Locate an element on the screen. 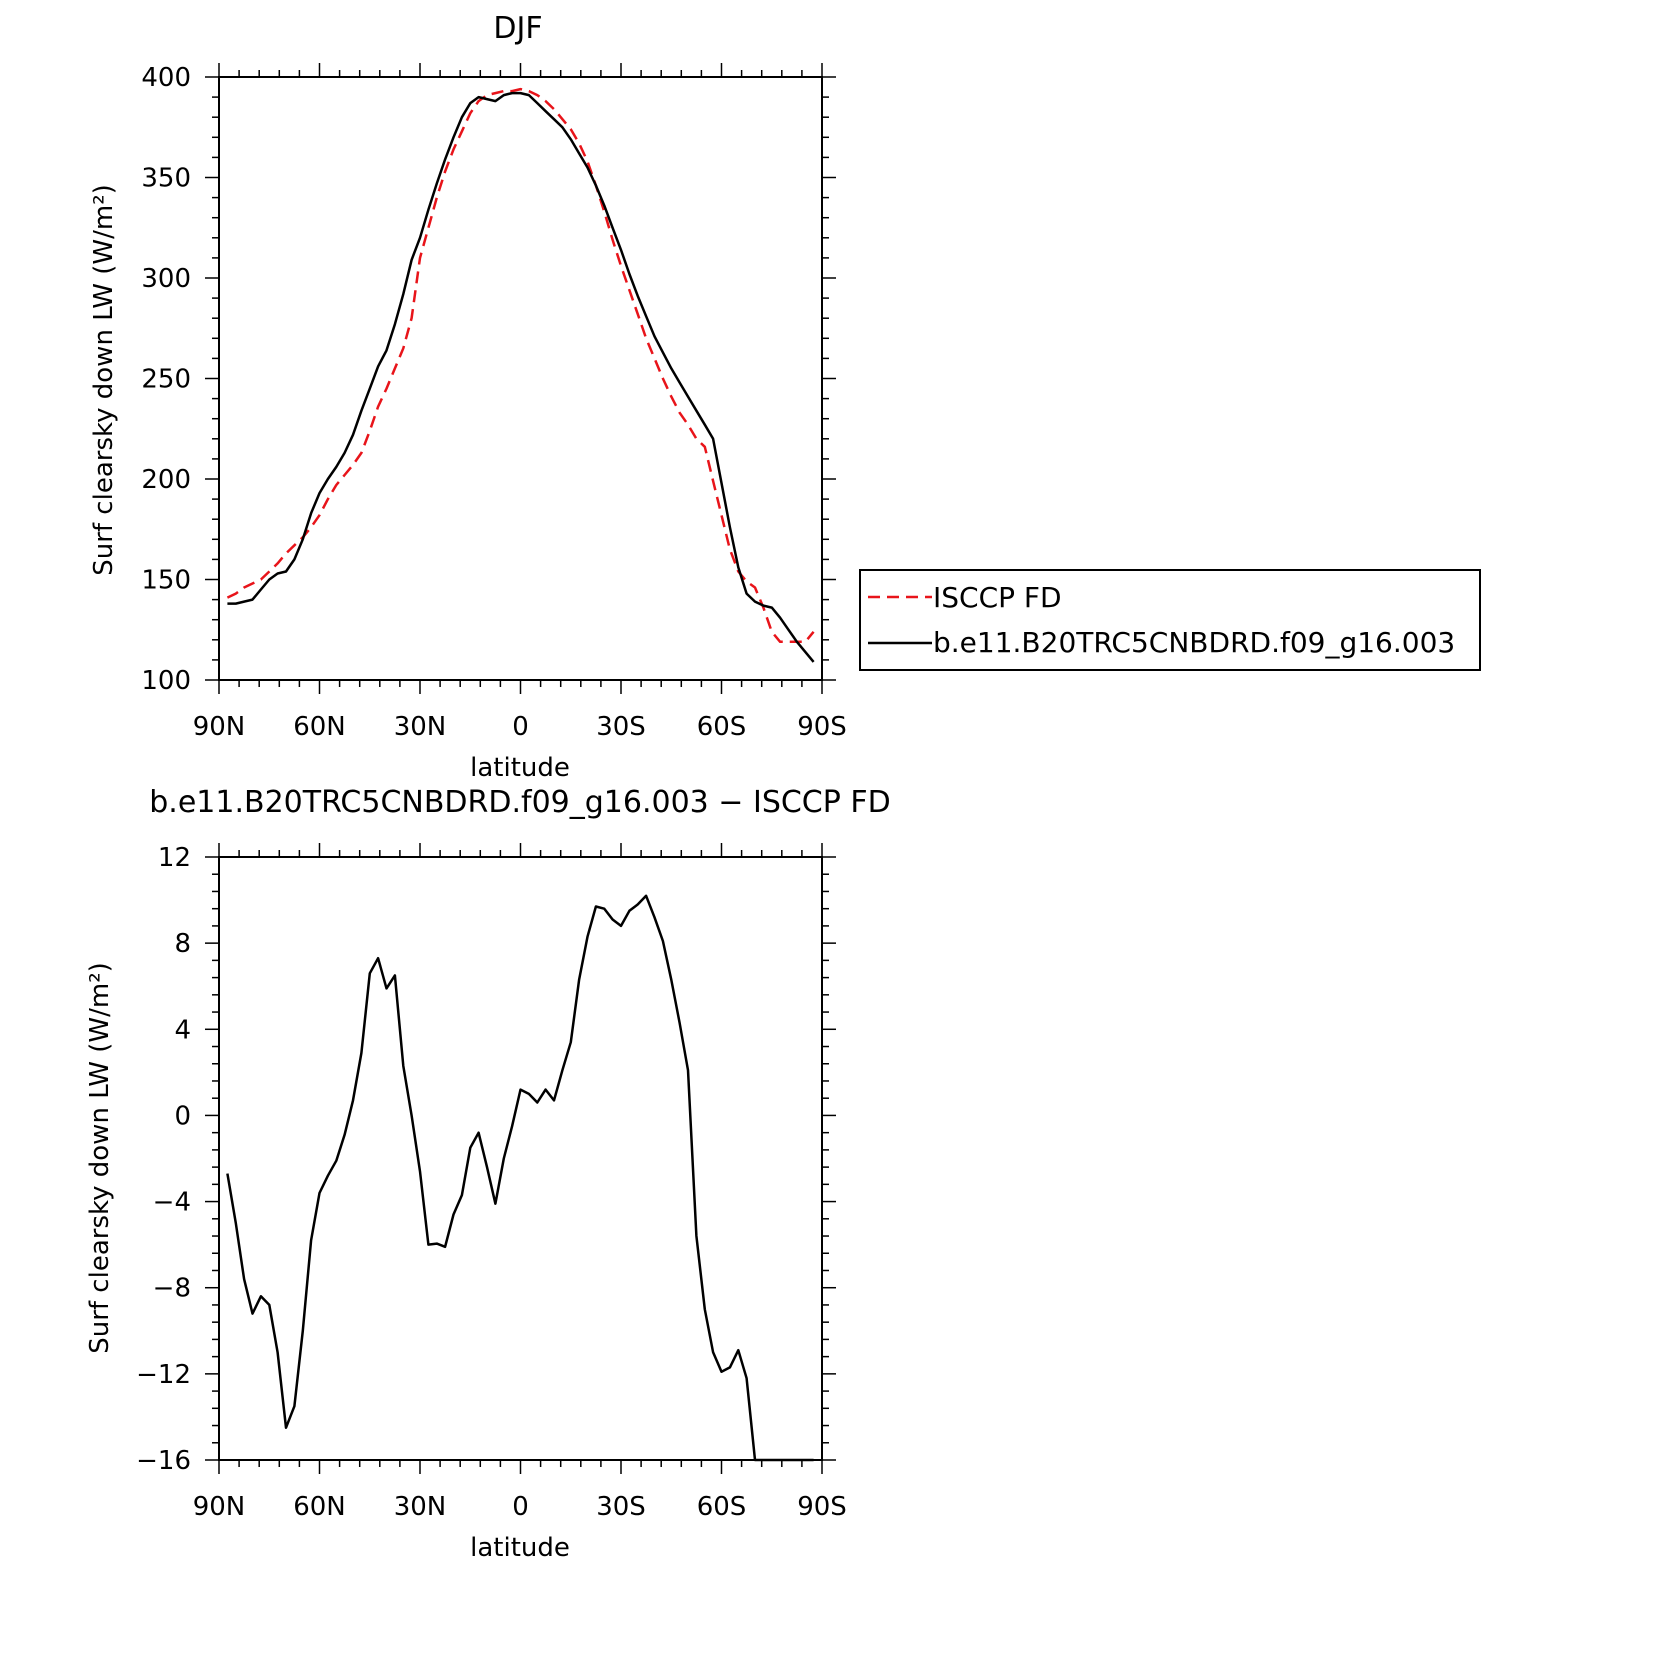 This screenshot has height=1653, width=1653. bottom-x-tick-label: 60S is located at coordinates (722, 1507).